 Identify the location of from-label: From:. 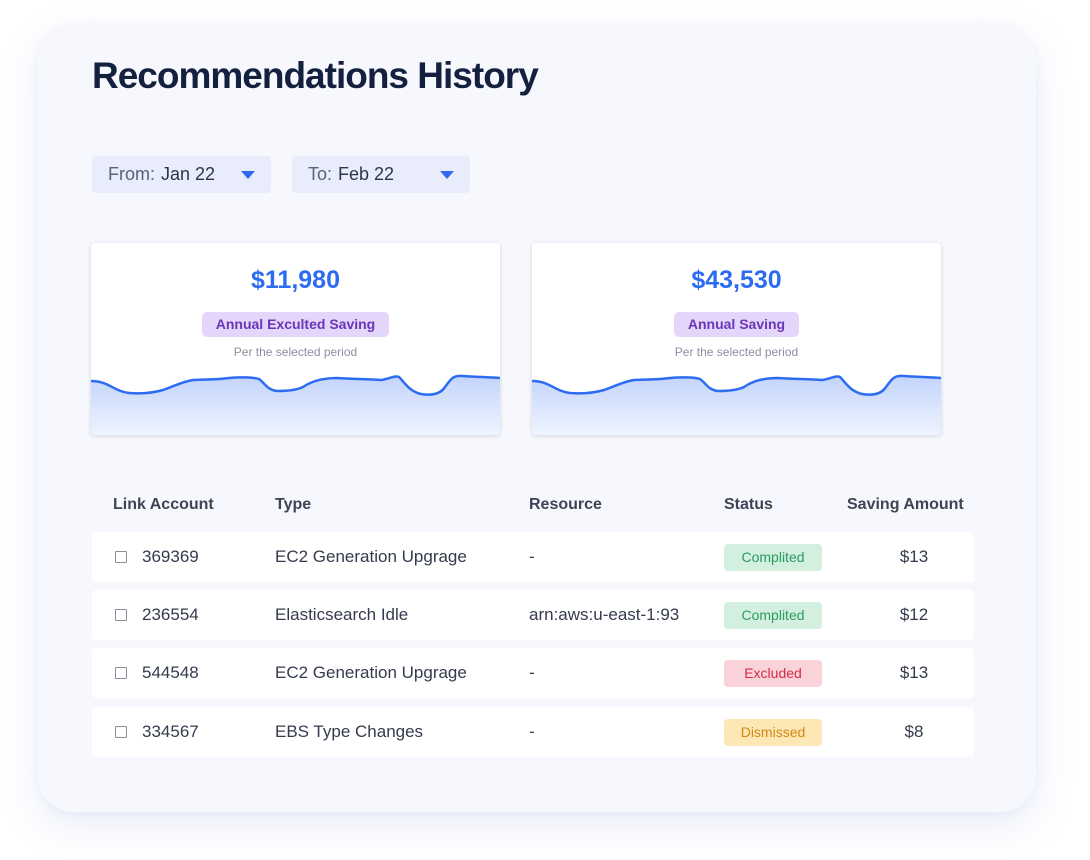
(131, 174).